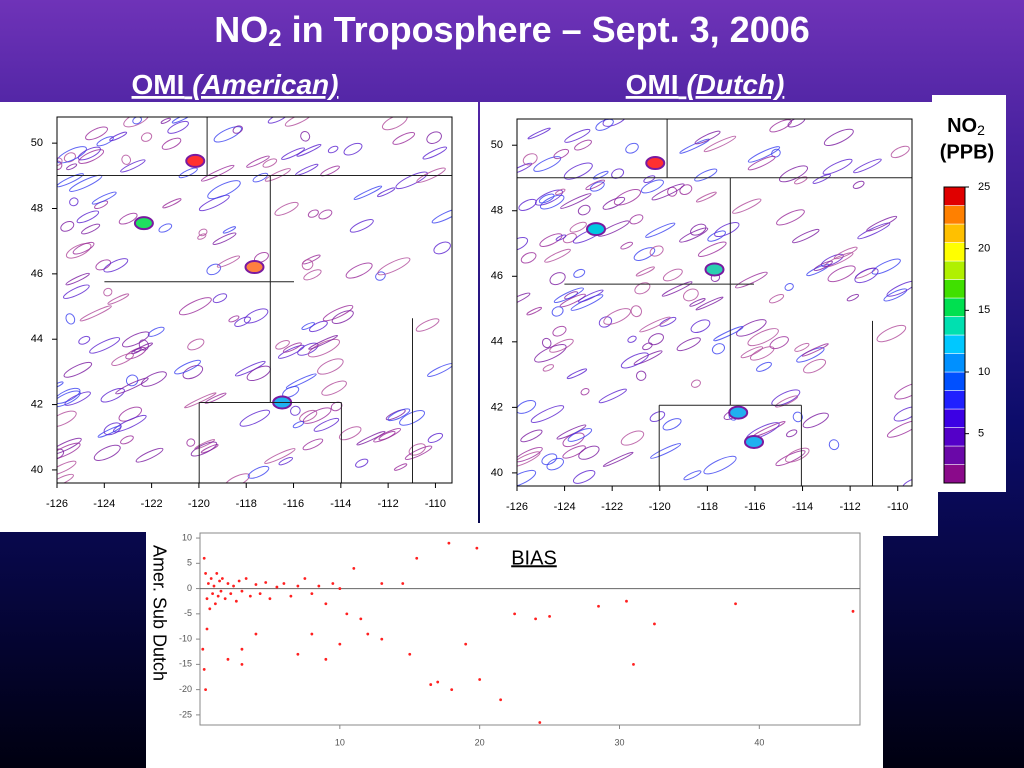 The image size is (1024, 768). Describe the element at coordinates (954, 335) in the screenshot. I see `colorbar-frame` at that location.